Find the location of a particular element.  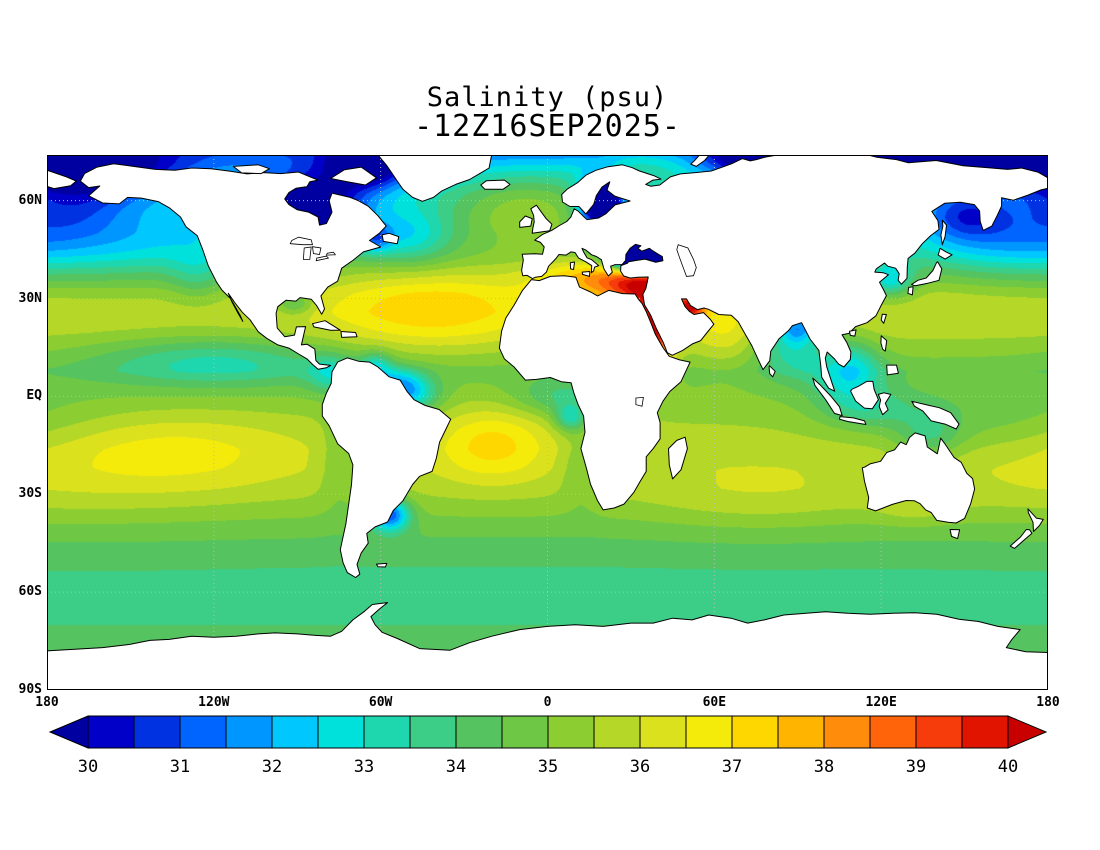

colorbar: 30 31 32 33 34 35 36 37 38 39 40 is located at coordinates (548, 746).